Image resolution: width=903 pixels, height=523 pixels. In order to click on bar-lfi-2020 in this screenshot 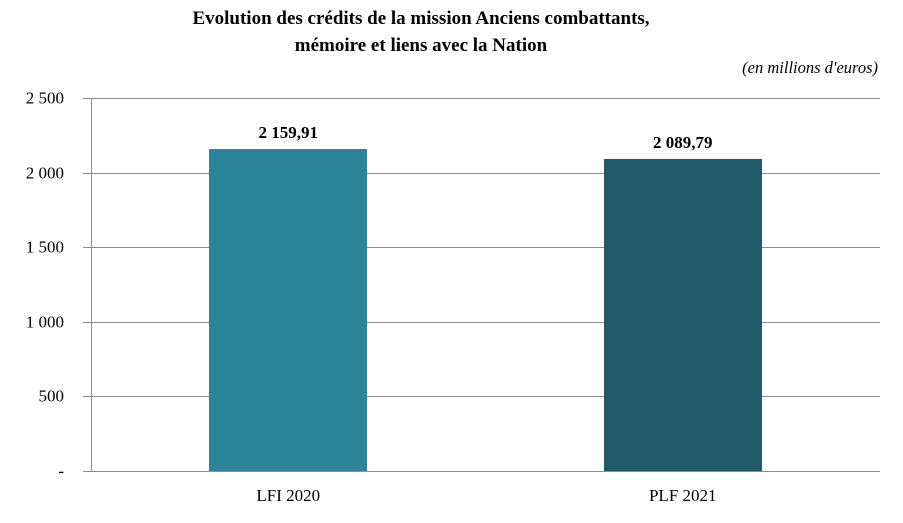, I will do `click(288, 309)`.